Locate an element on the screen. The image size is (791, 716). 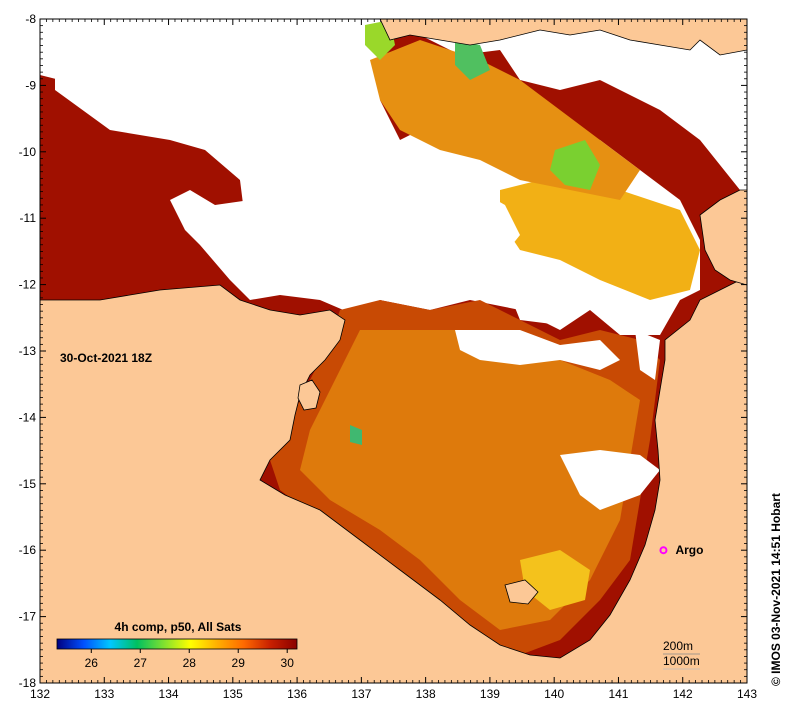
x-tick-label: 134 is located at coordinates (169, 694).